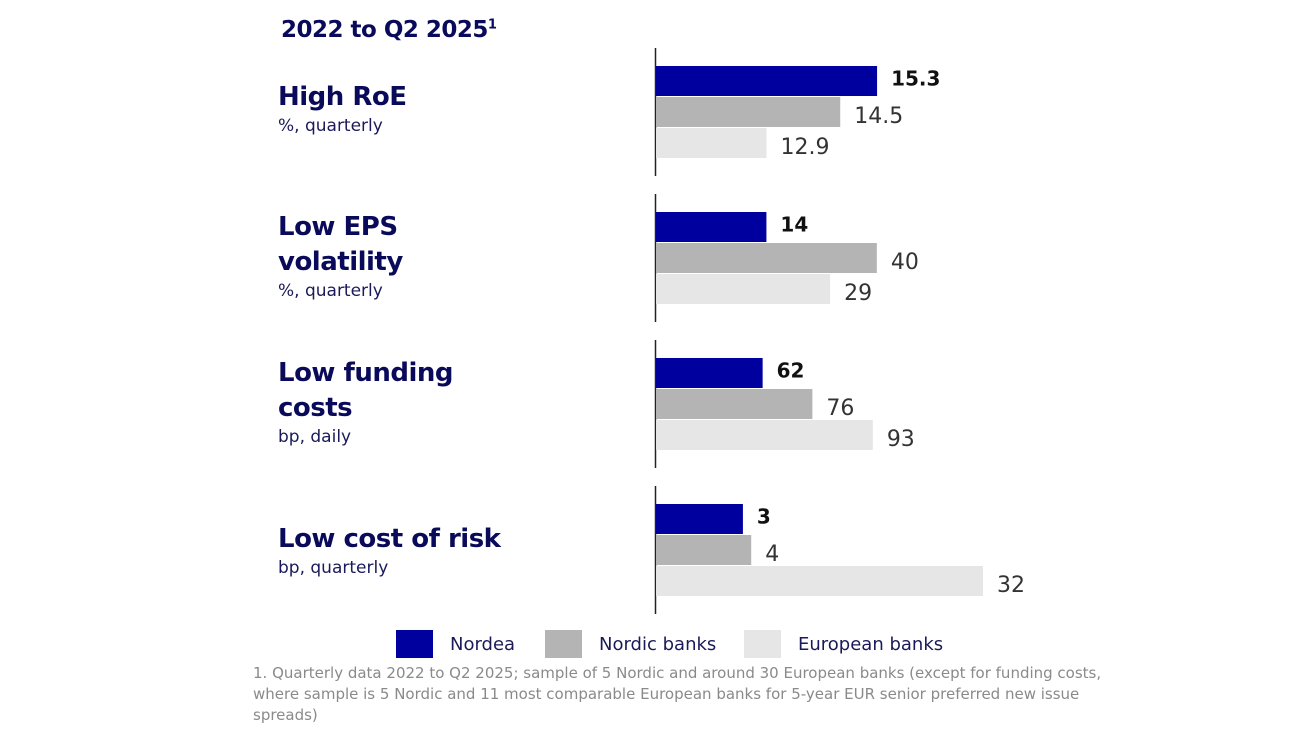  What do you see at coordinates (858, 293) in the screenshot?
I see `value-label: 29` at bounding box center [858, 293].